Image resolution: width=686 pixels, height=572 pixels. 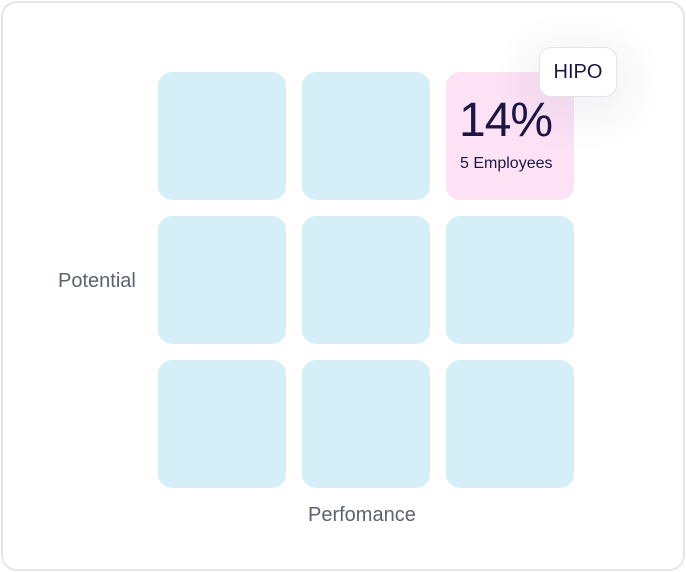 What do you see at coordinates (506, 120) in the screenshot?
I see `cell-percentage: 14%` at bounding box center [506, 120].